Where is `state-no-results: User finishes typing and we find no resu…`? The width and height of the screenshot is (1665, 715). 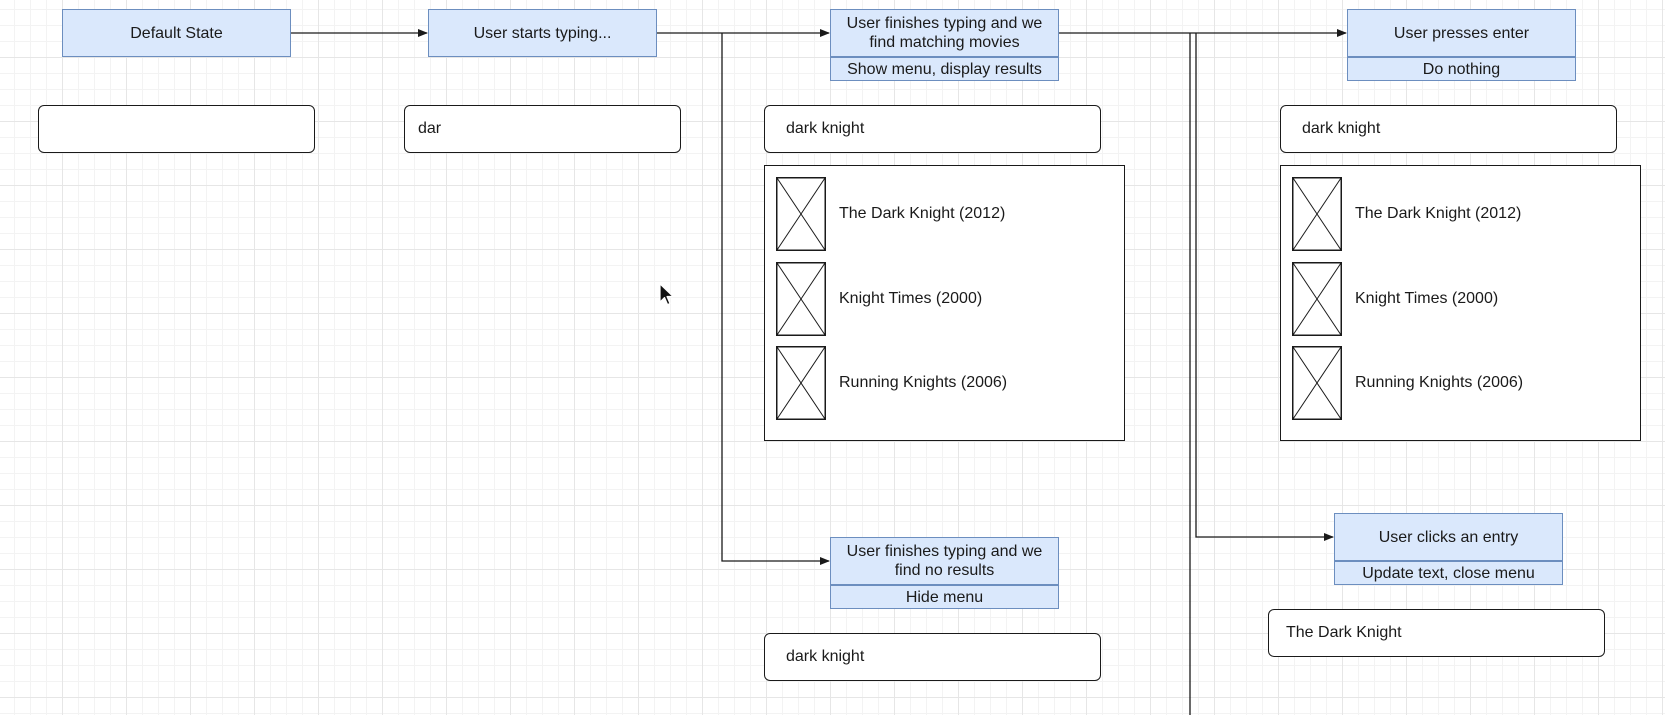
state-no-results: User finishes typing and we find no resu… is located at coordinates (944, 561).